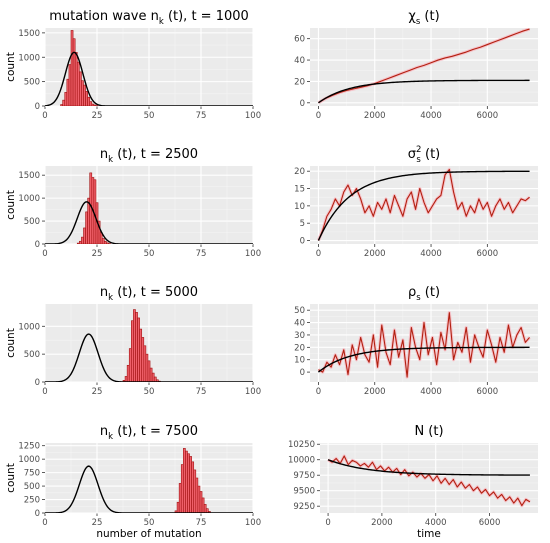 Image resolution: width=550 pixels, height=543 pixels. Describe the element at coordinates (32, 501) in the screenshot. I see `tick-label-y: 250` at that location.